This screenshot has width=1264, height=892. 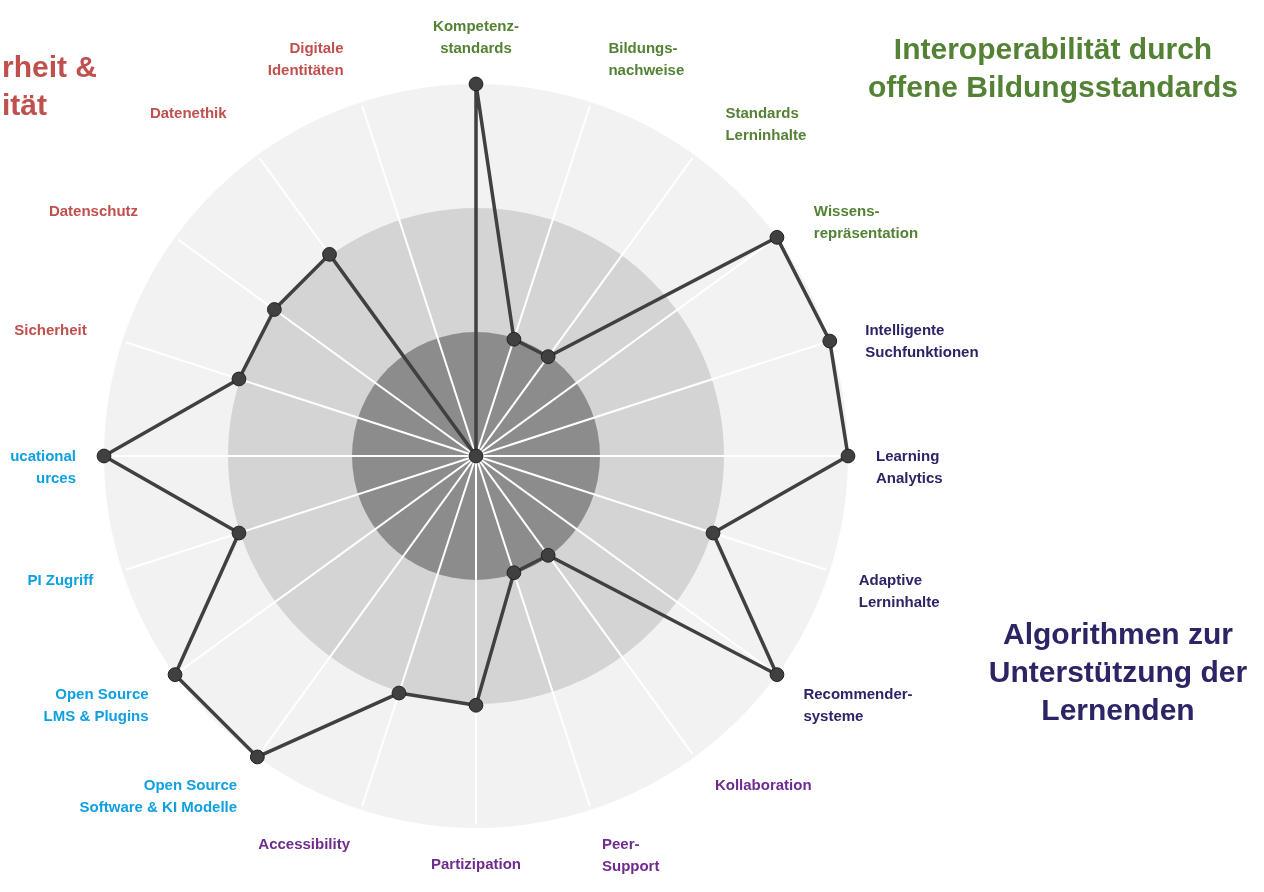 I want to click on spoke-label: Datenethik, so click(x=188, y=112).